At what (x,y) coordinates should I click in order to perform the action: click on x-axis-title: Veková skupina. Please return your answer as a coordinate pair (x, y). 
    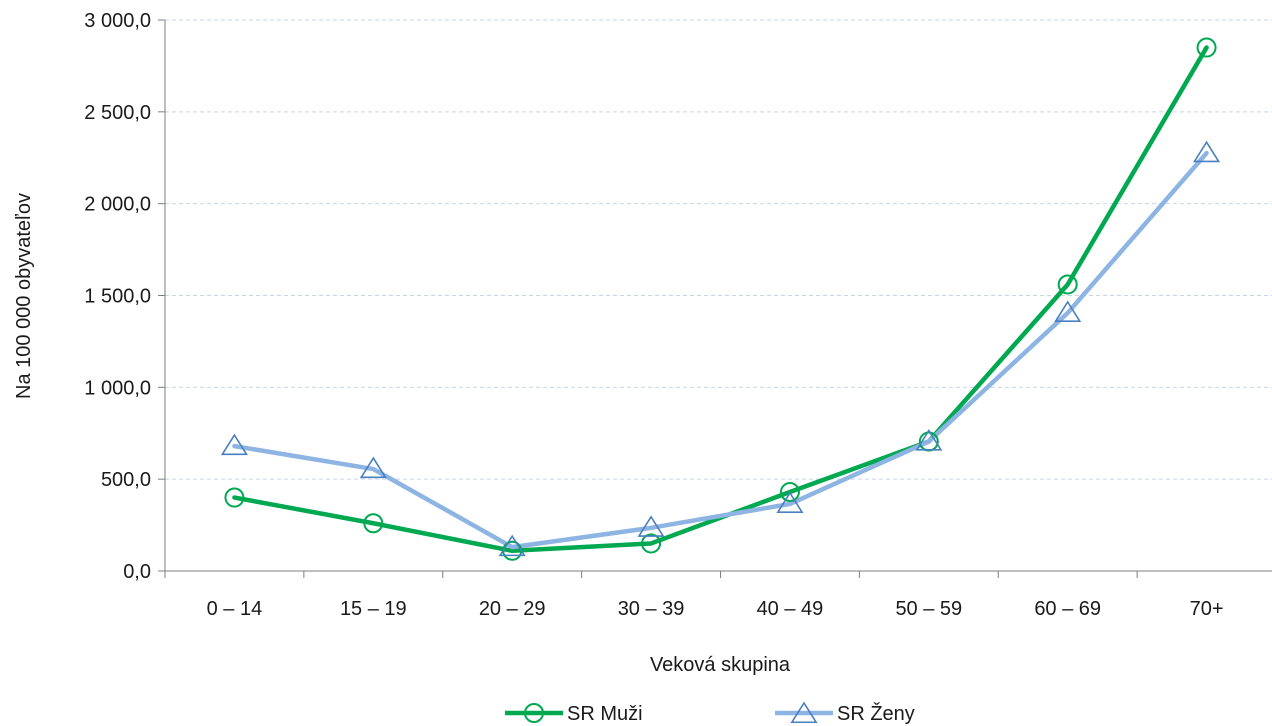
    Looking at the image, I should click on (720, 665).